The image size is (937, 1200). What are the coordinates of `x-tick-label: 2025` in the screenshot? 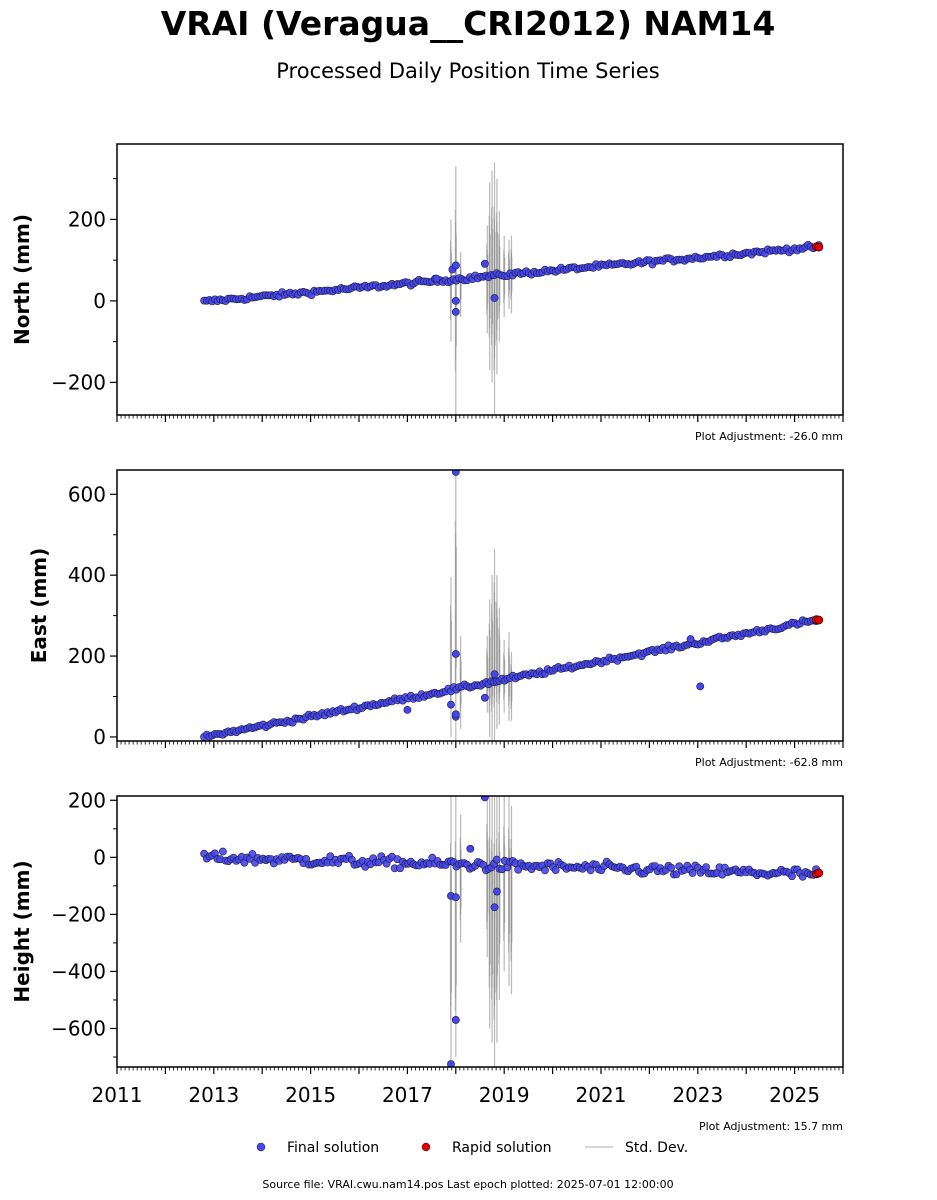 It's located at (794, 1095).